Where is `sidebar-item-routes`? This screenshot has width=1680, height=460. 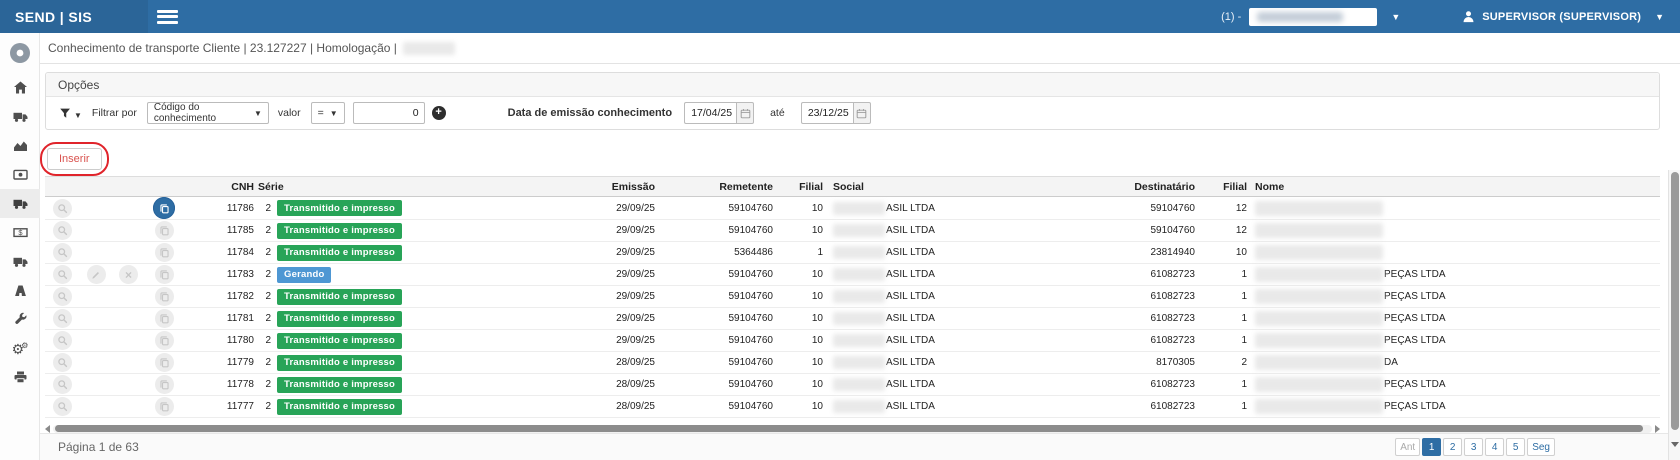 sidebar-item-routes is located at coordinates (20, 290).